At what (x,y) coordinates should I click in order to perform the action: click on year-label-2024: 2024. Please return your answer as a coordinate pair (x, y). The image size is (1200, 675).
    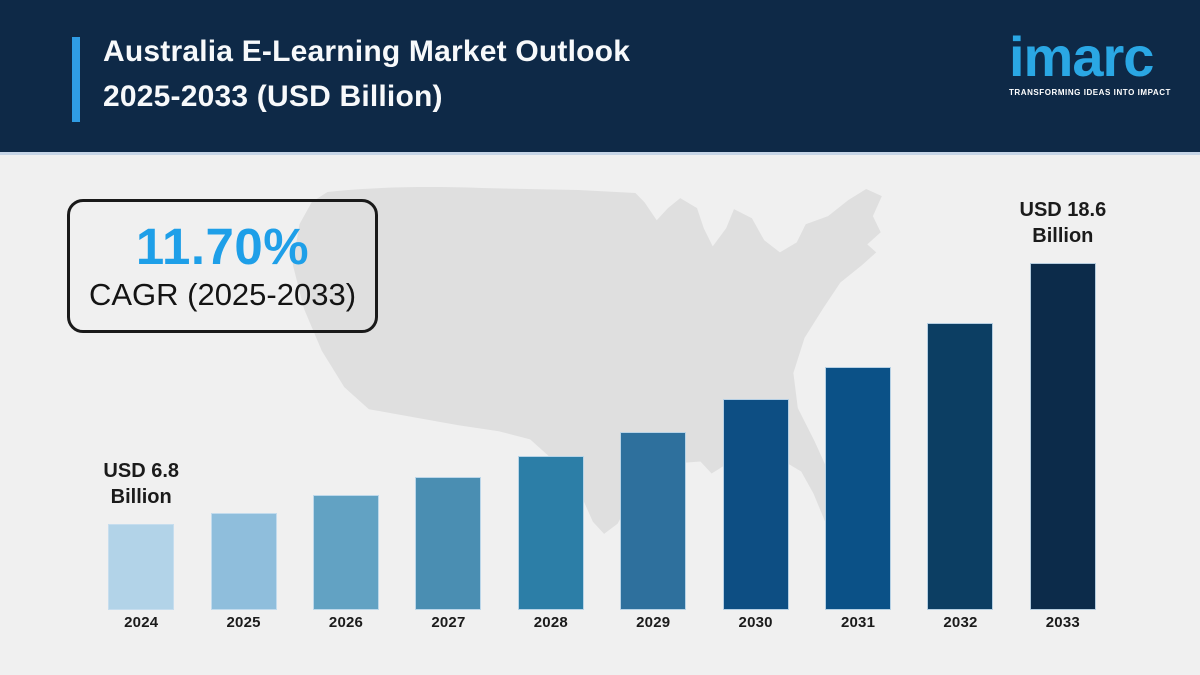
    Looking at the image, I should click on (141, 622).